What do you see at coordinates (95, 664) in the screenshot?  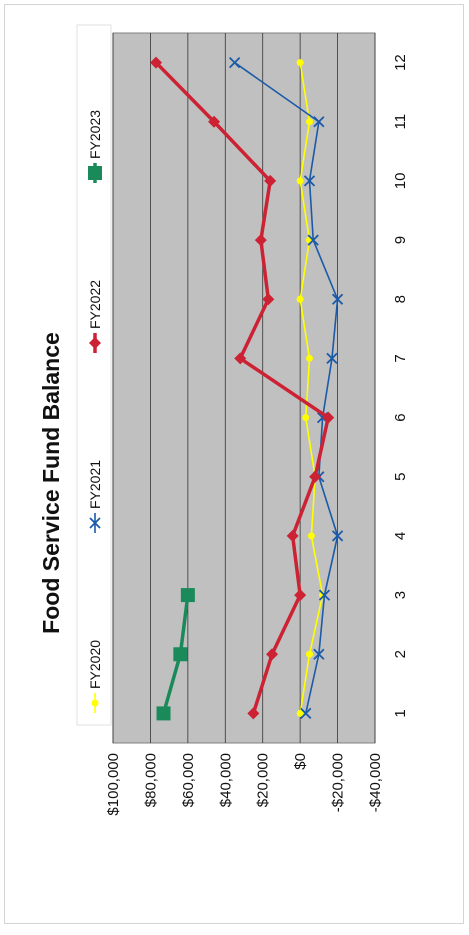 I see `legend-label: FY2020` at bounding box center [95, 664].